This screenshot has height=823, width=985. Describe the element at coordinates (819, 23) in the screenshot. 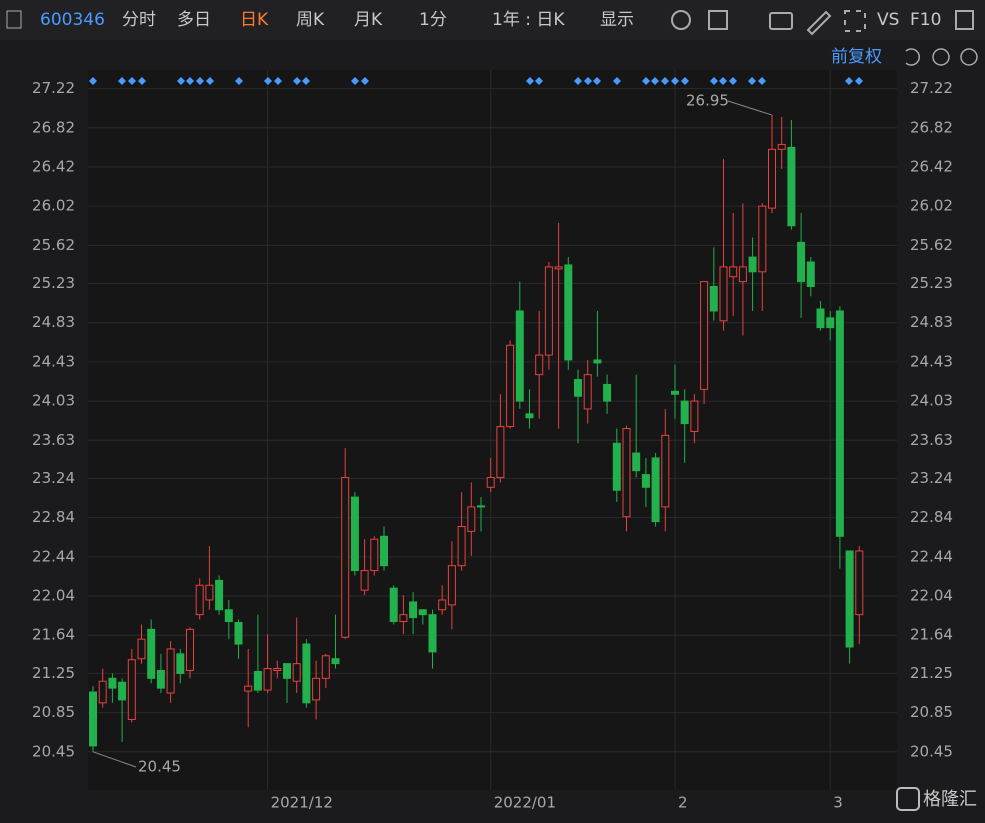

I see `pen-icon` at that location.